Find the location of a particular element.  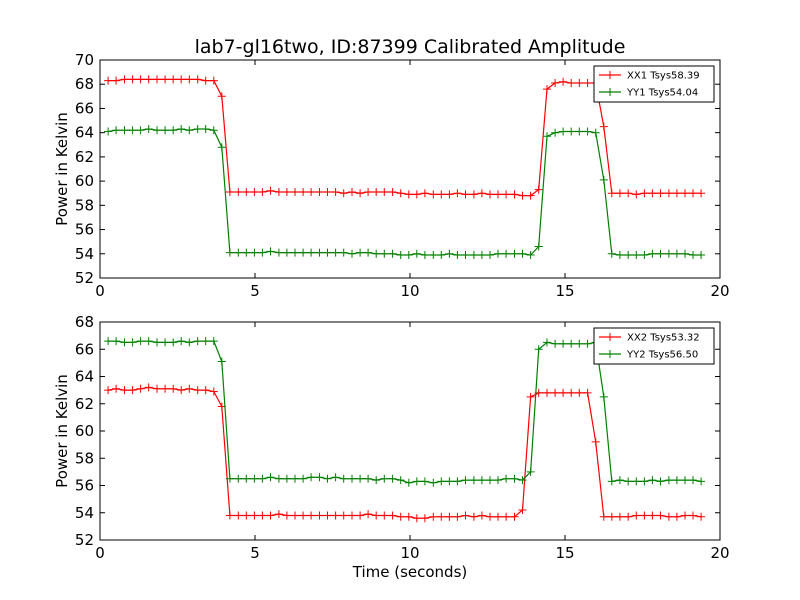

bottom-legend-box is located at coordinates (654, 346).